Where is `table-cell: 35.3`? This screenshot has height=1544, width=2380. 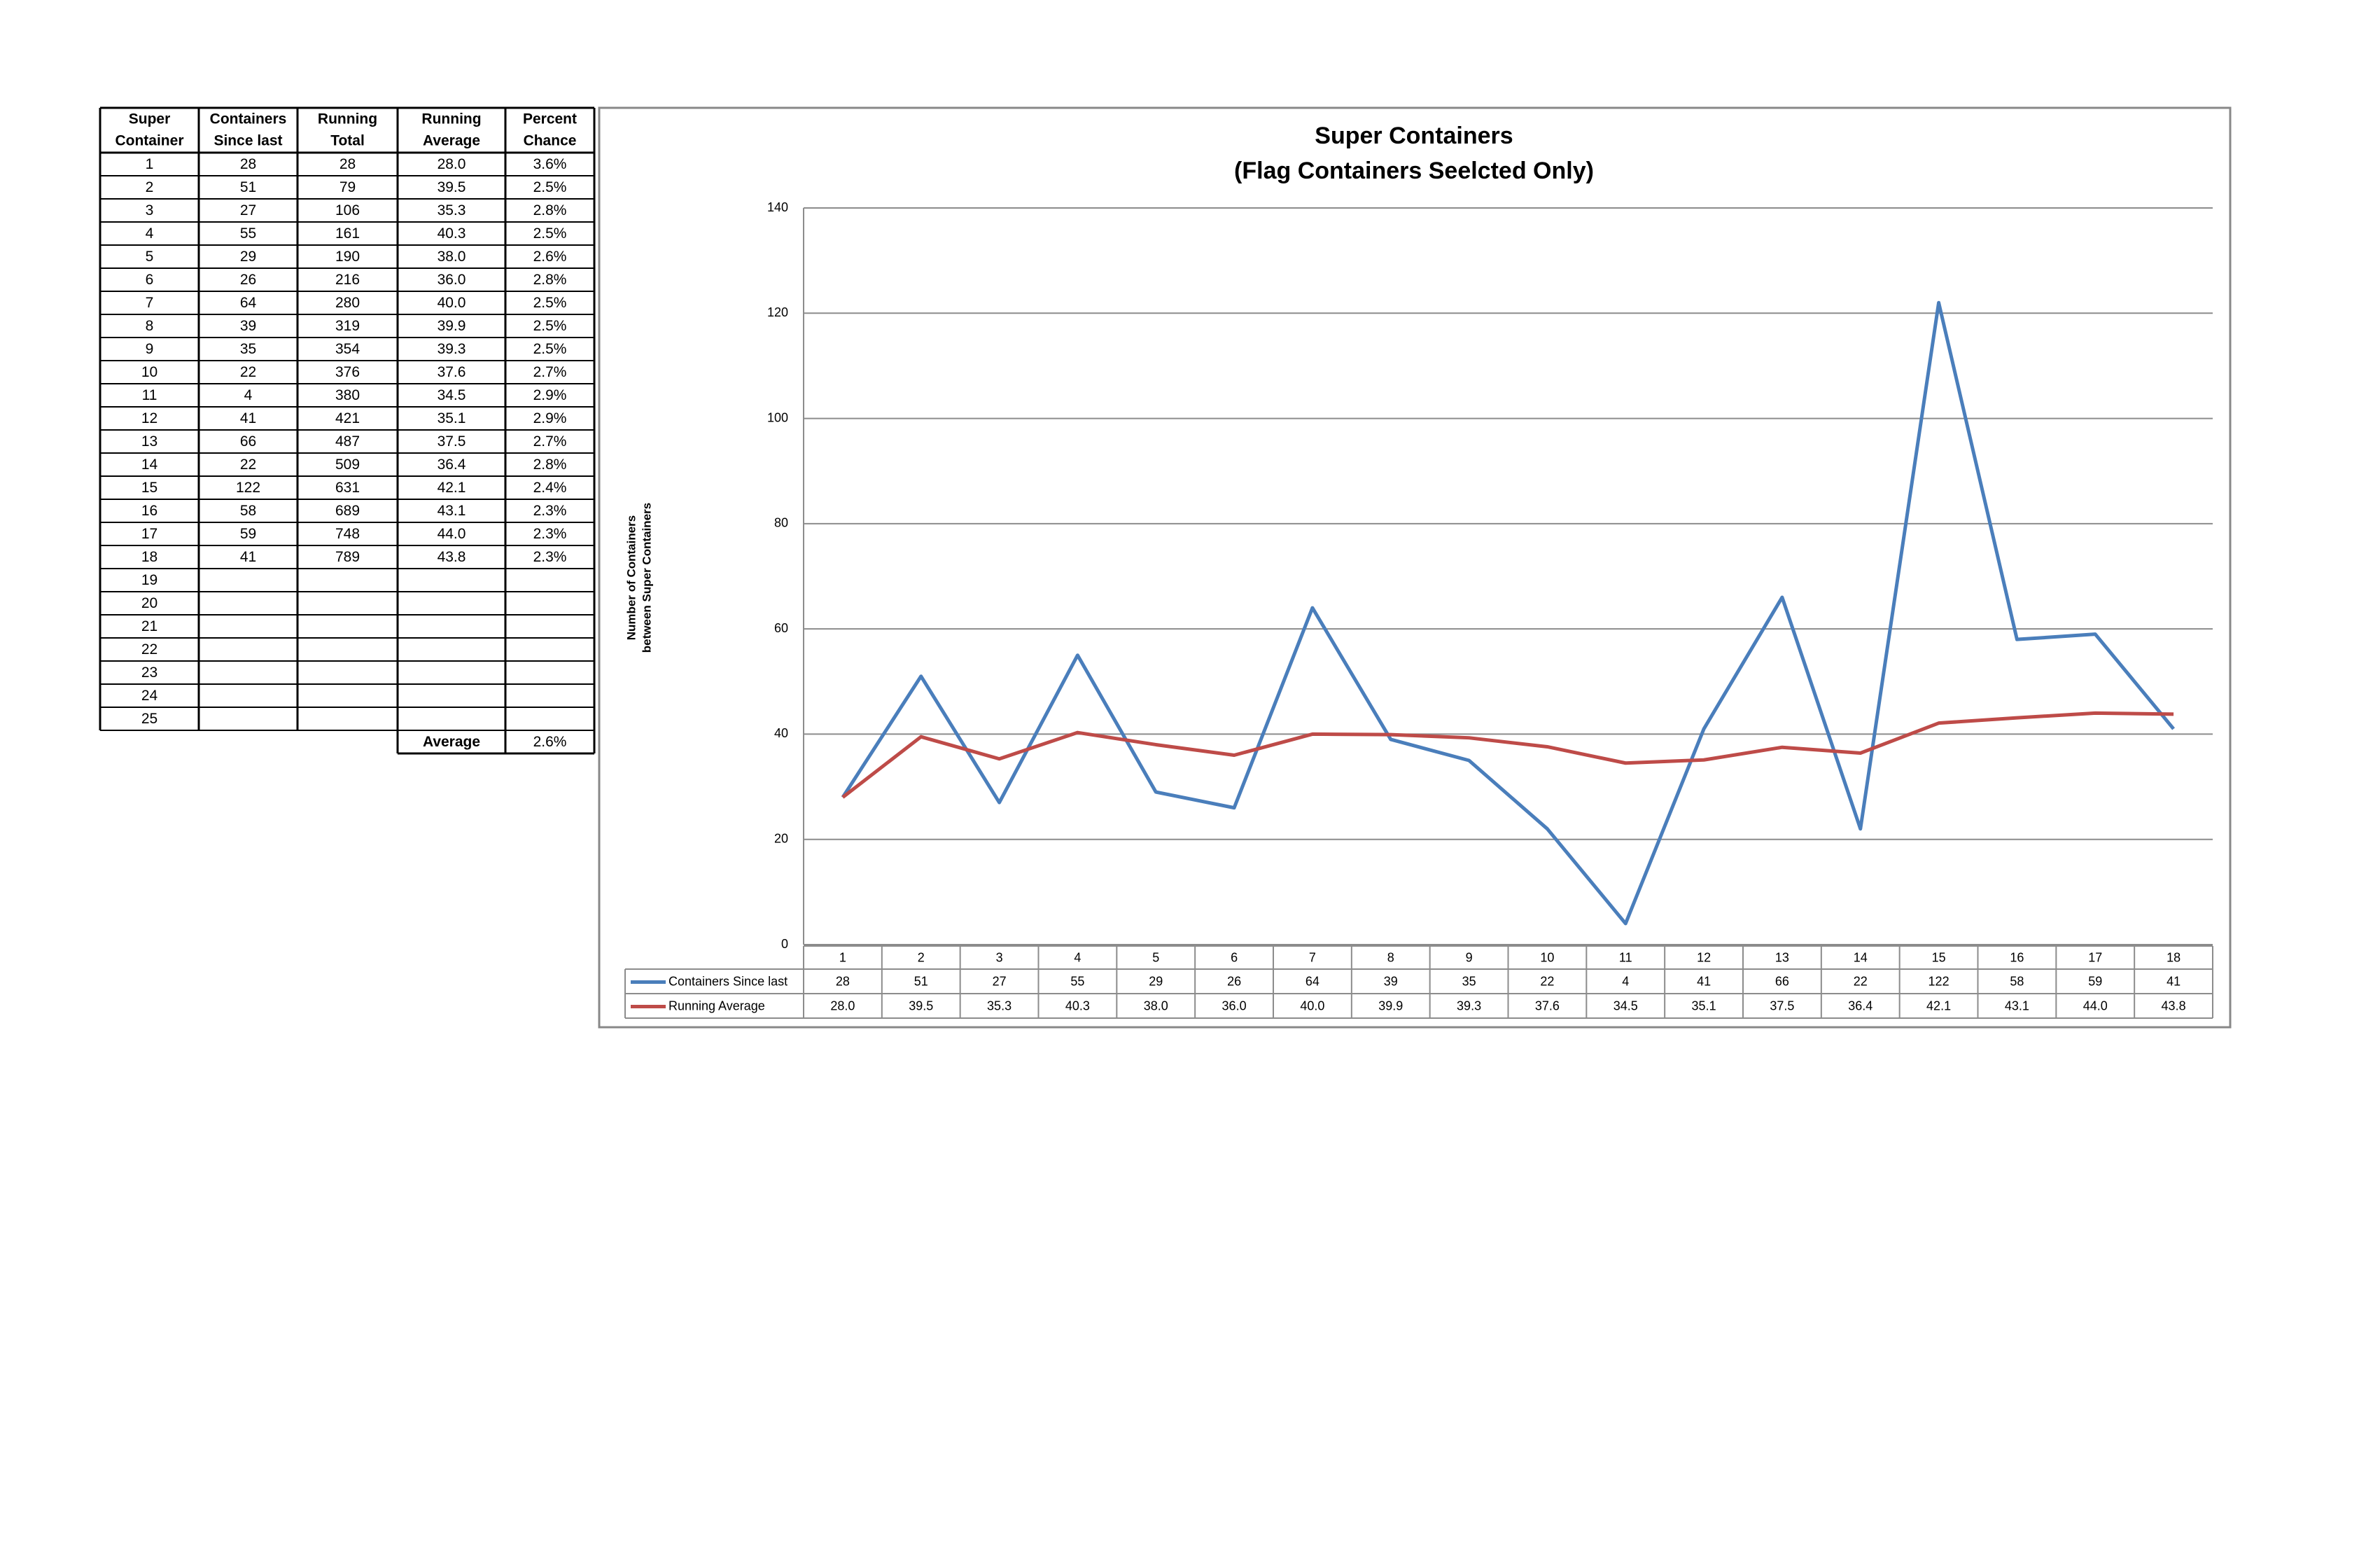
table-cell: 35.3 is located at coordinates (452, 210).